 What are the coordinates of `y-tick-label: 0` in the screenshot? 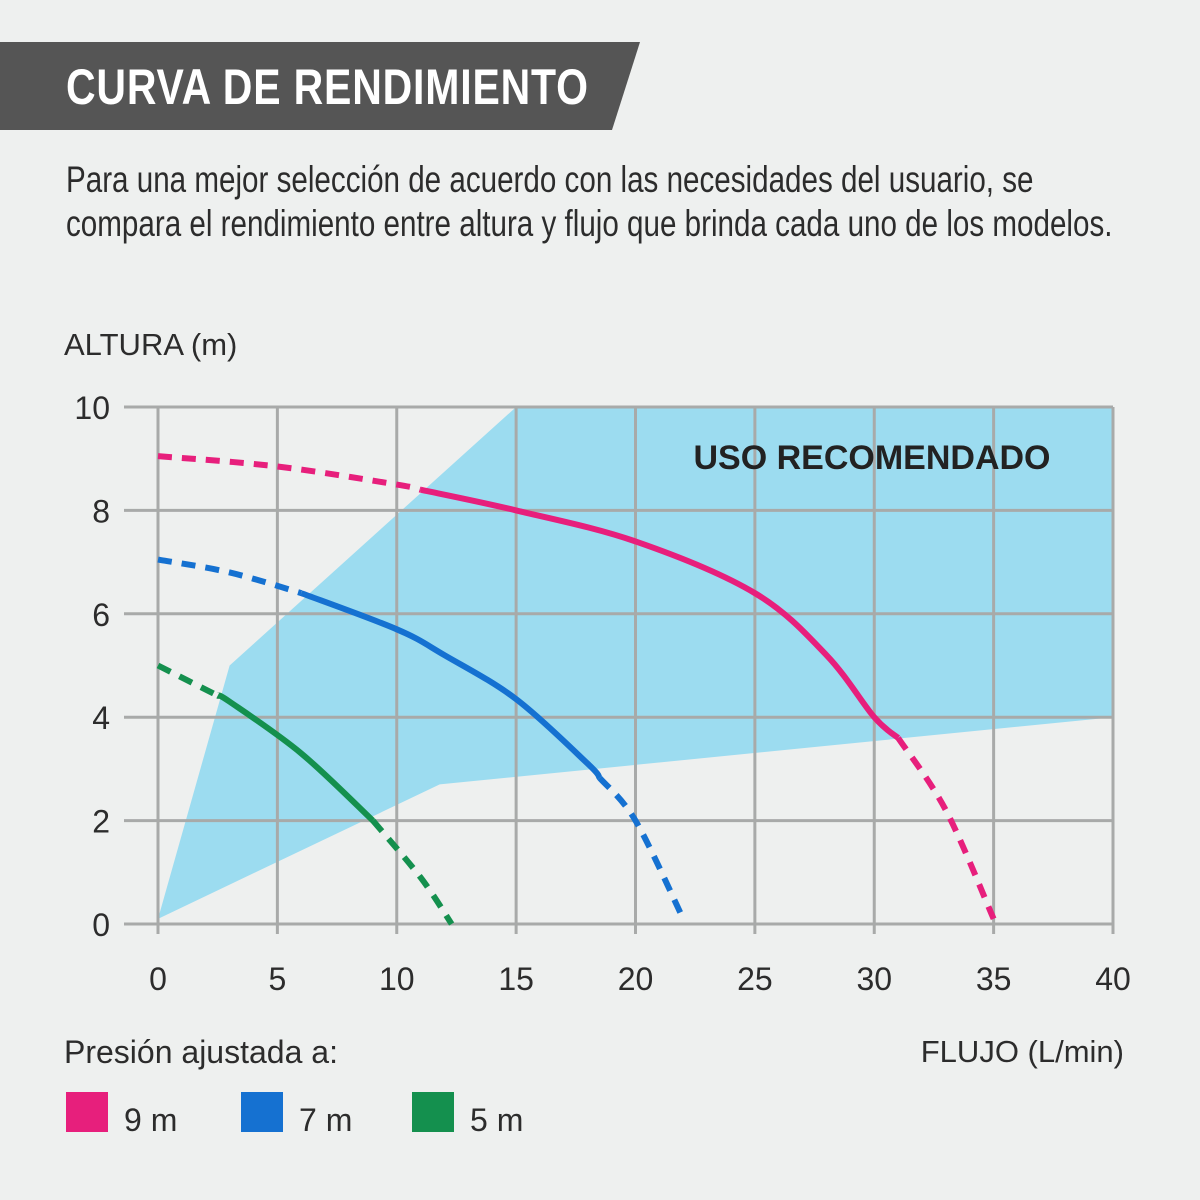 It's located at (101, 925).